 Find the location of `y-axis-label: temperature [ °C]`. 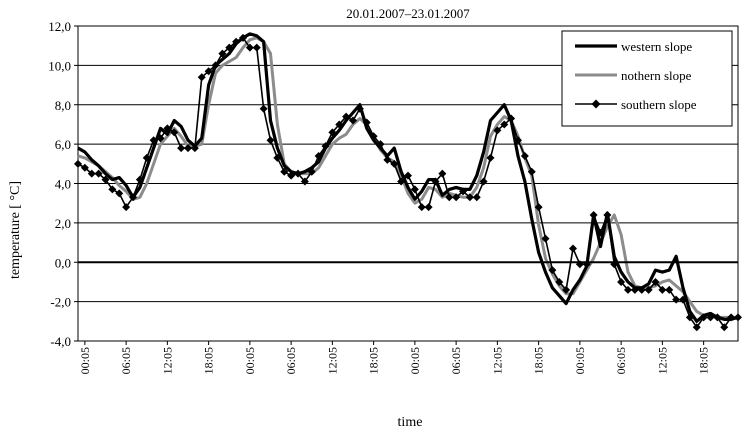

y-axis-label: temperature [ °C] is located at coordinates (15, 230).